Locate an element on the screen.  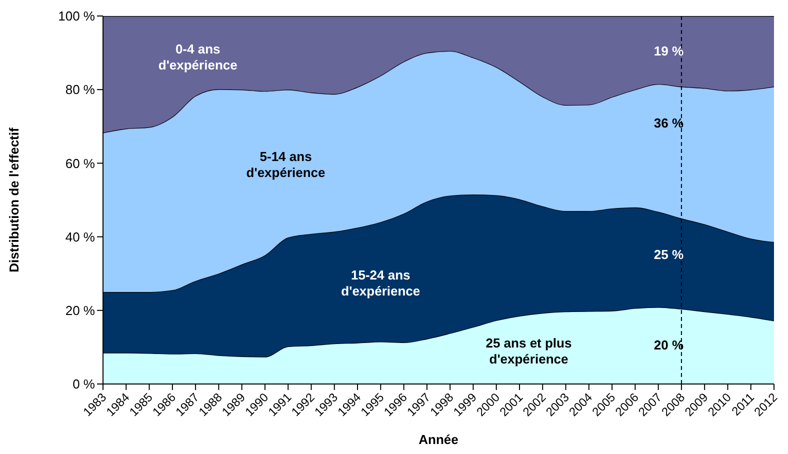
data-label: 20 % is located at coordinates (669, 345).